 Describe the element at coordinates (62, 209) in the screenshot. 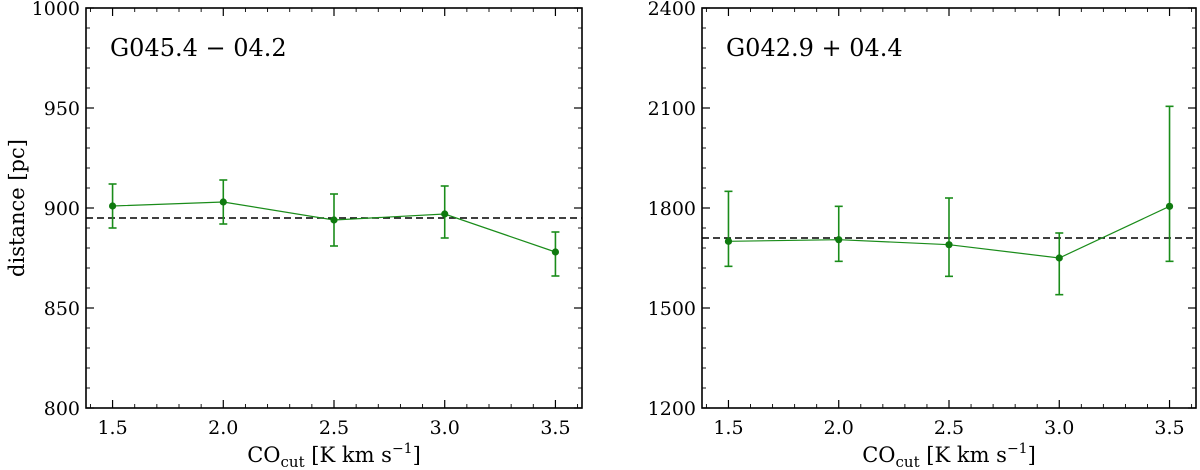

I see `y-tick-label: 900` at that location.